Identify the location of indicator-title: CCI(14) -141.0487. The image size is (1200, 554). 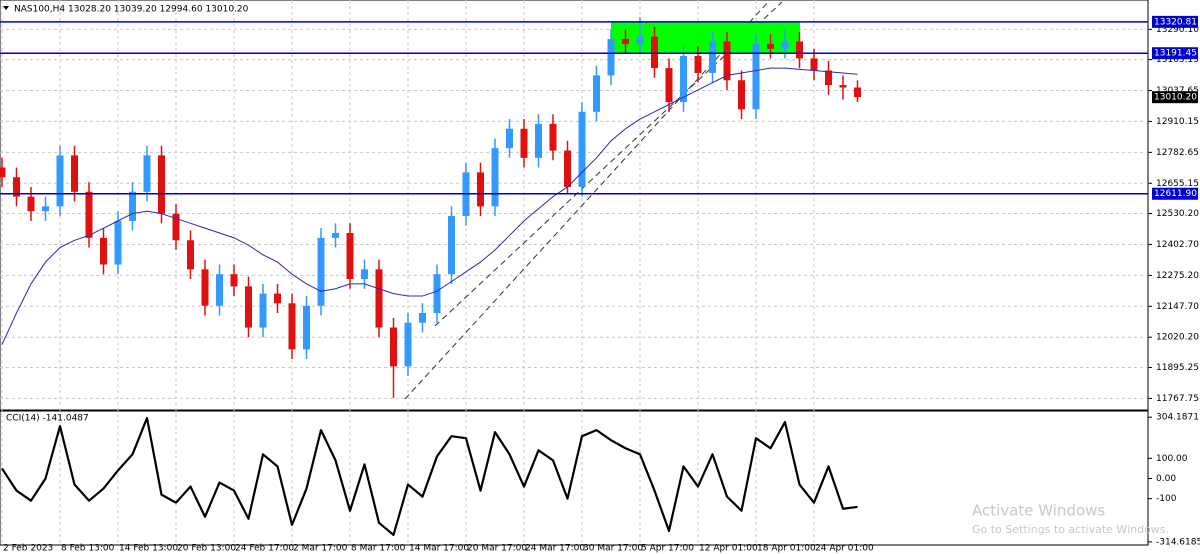
(47, 419).